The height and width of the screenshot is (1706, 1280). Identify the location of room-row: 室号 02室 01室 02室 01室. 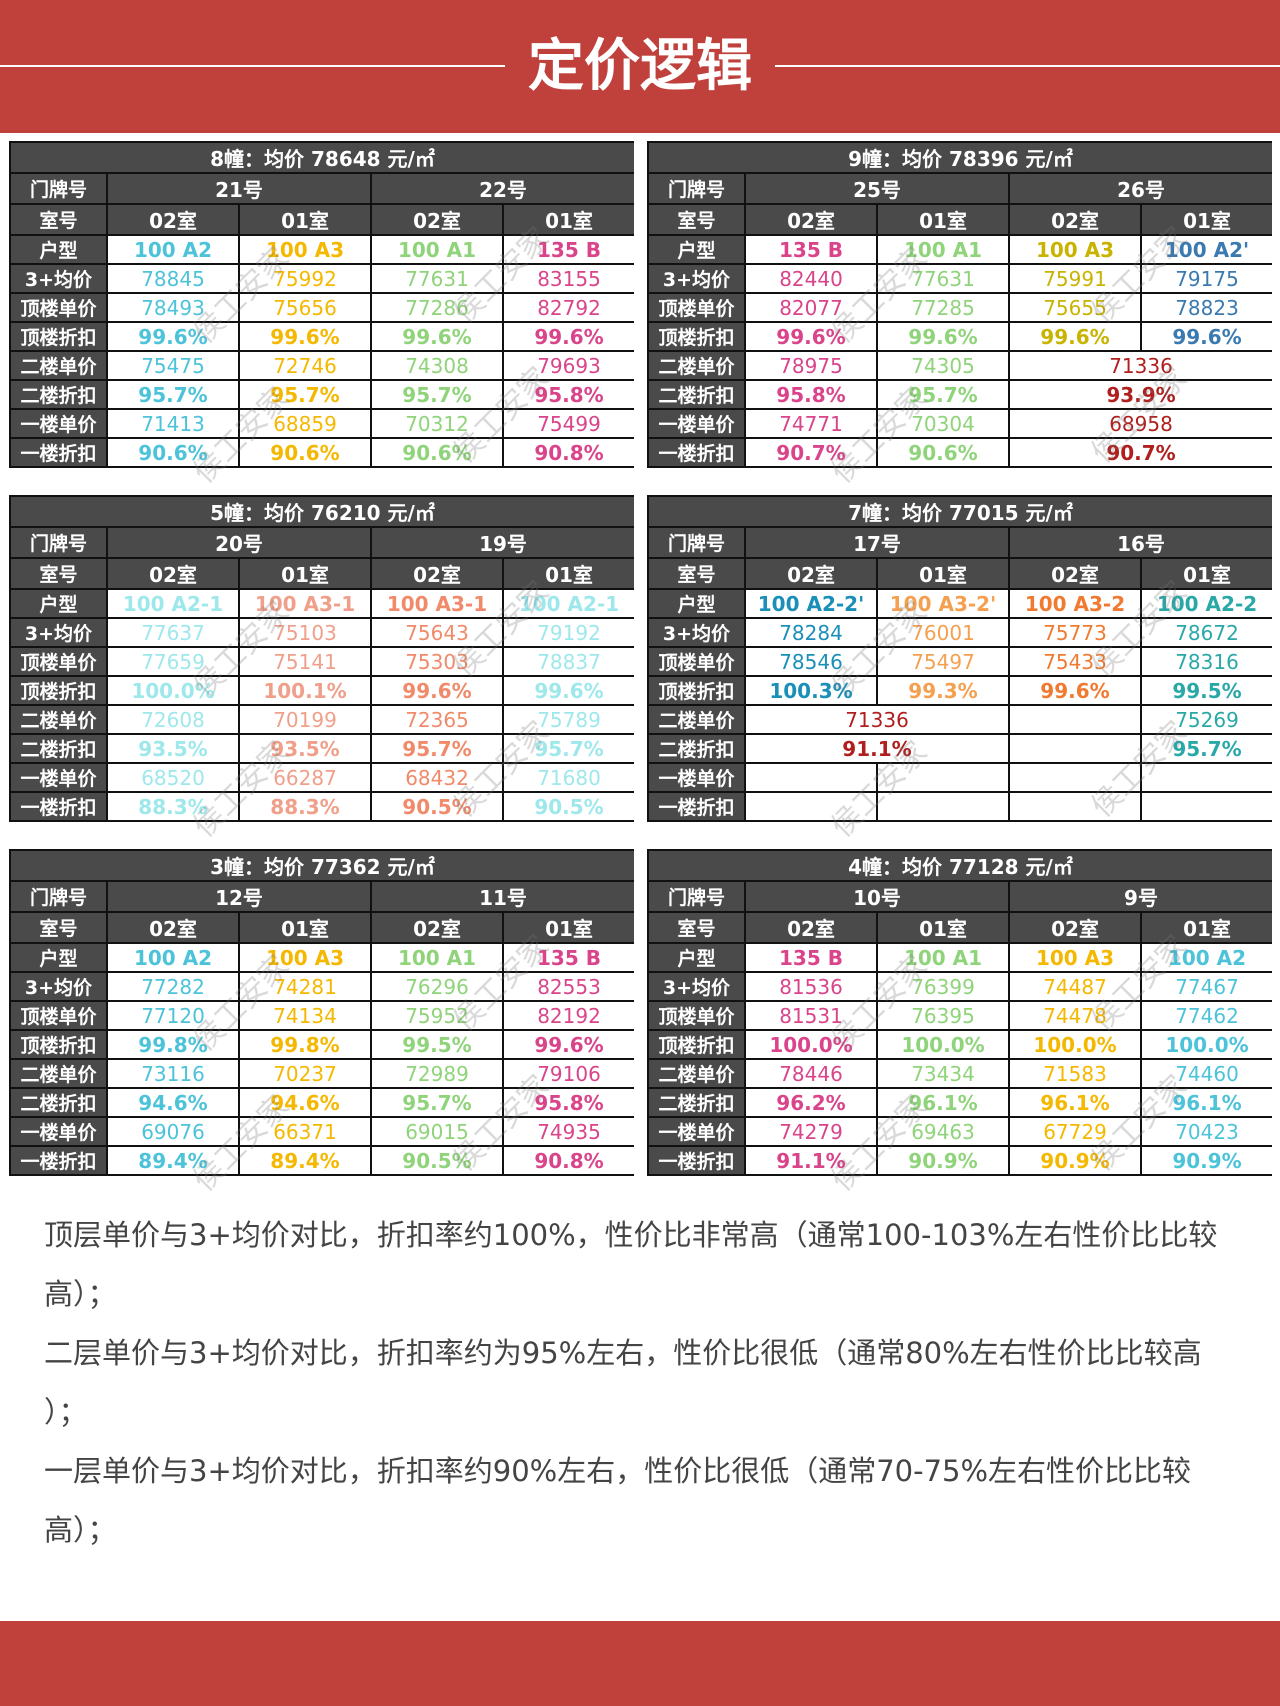
(321, 219).